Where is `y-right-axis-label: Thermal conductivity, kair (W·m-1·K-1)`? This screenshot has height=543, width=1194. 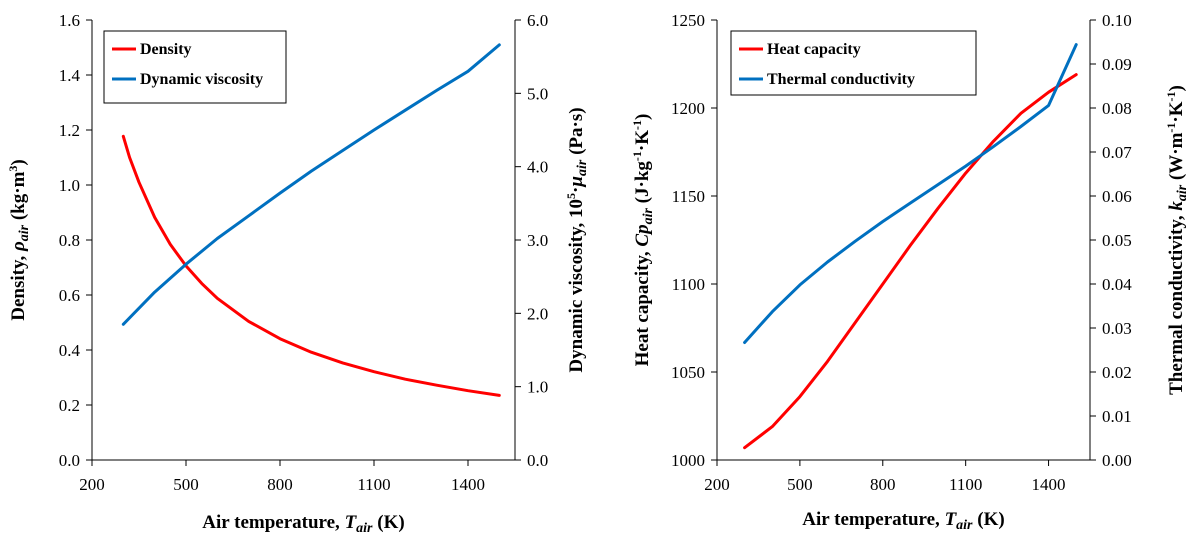 y-right-axis-label: Thermal conductivity, kair (W·m-1·K-1) is located at coordinates (1177, 240).